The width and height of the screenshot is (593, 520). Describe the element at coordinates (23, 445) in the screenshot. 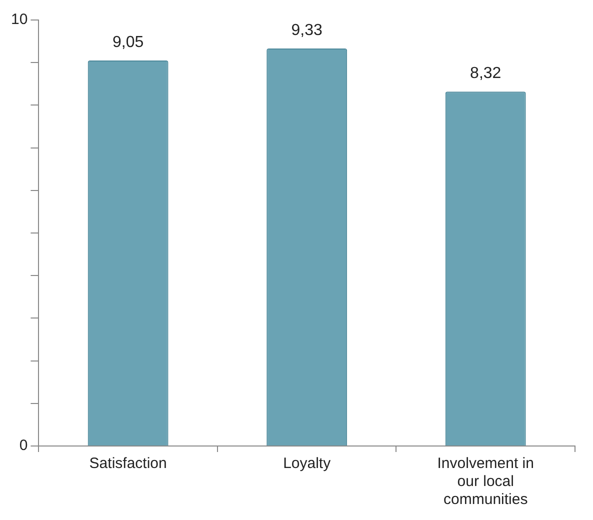

I see `y-tick-label: 0` at that location.